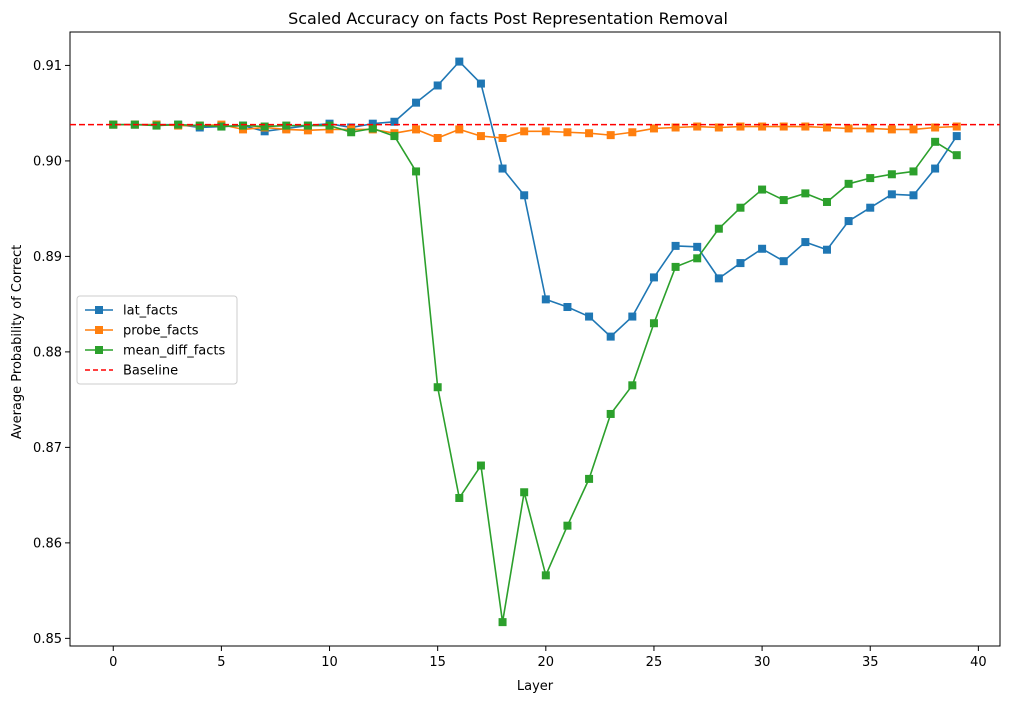 The image size is (1010, 701). Describe the element at coordinates (535, 131) in the screenshot. I see `series-line-probe_facts` at that location.